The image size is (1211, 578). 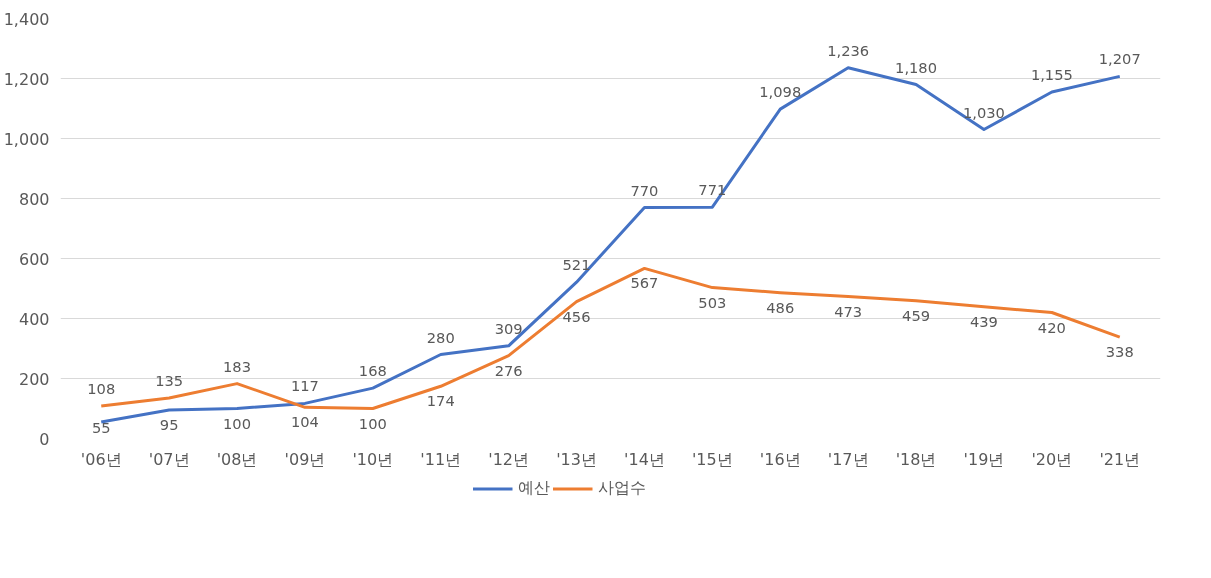 What do you see at coordinates (1051, 327) in the screenshot?
I see `data-label: 420` at bounding box center [1051, 327].